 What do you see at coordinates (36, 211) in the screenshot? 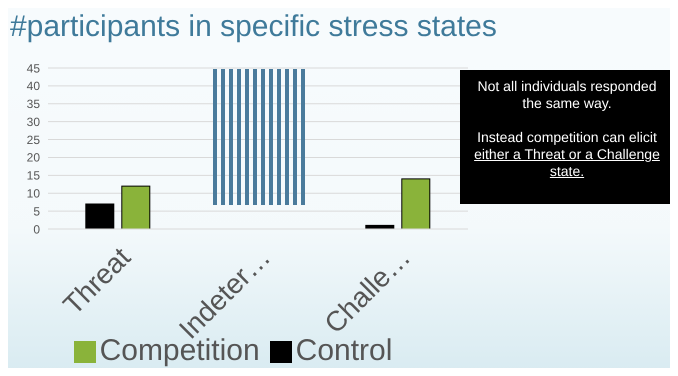
I see `y-tick-label: 5` at bounding box center [36, 211].